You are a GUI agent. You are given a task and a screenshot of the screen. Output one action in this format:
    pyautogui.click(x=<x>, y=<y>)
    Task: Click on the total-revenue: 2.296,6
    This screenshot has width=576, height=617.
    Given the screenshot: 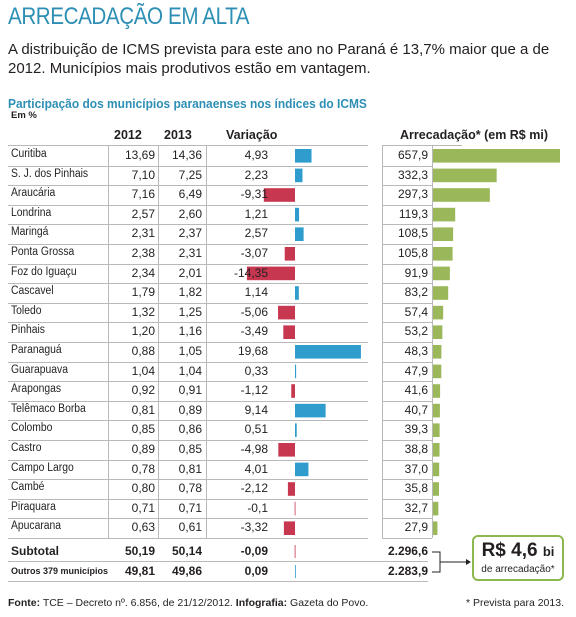 What is the action you would take?
    pyautogui.click(x=407, y=551)
    